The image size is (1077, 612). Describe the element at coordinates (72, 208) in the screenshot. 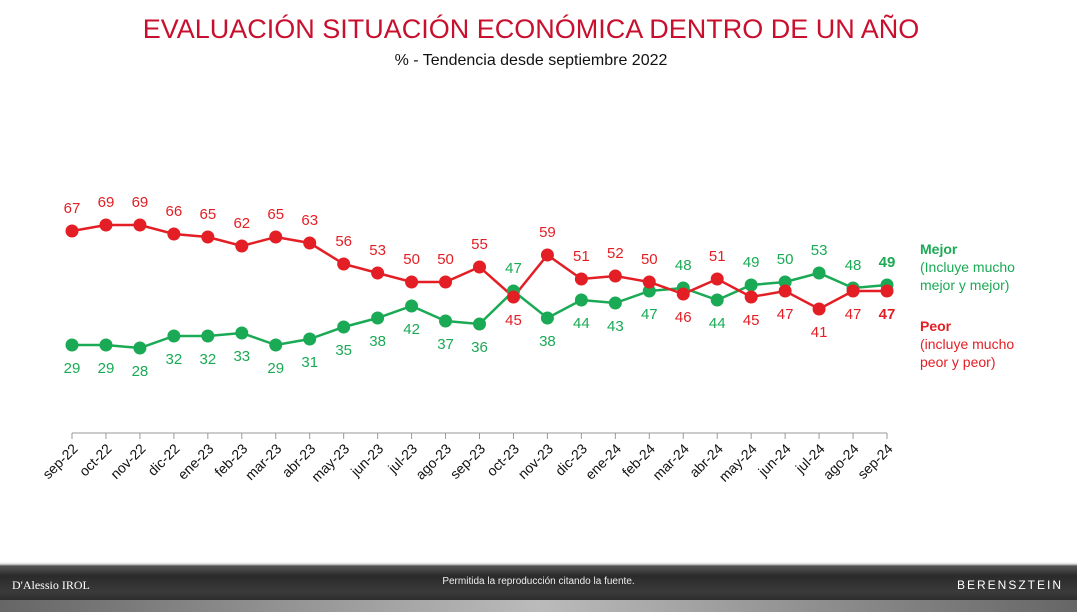

I see `data-label: 67` at that location.